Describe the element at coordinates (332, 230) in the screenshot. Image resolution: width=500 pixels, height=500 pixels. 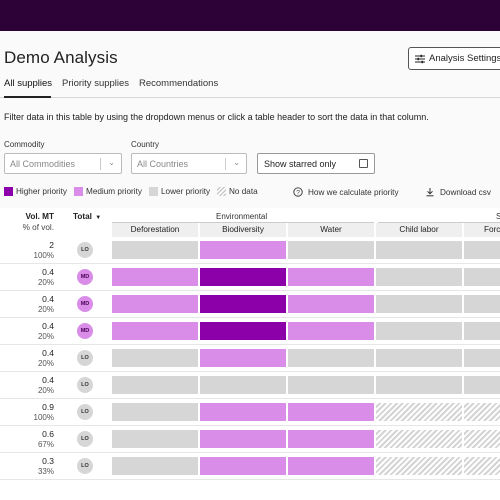
I see `column-header-water: Water` at that location.